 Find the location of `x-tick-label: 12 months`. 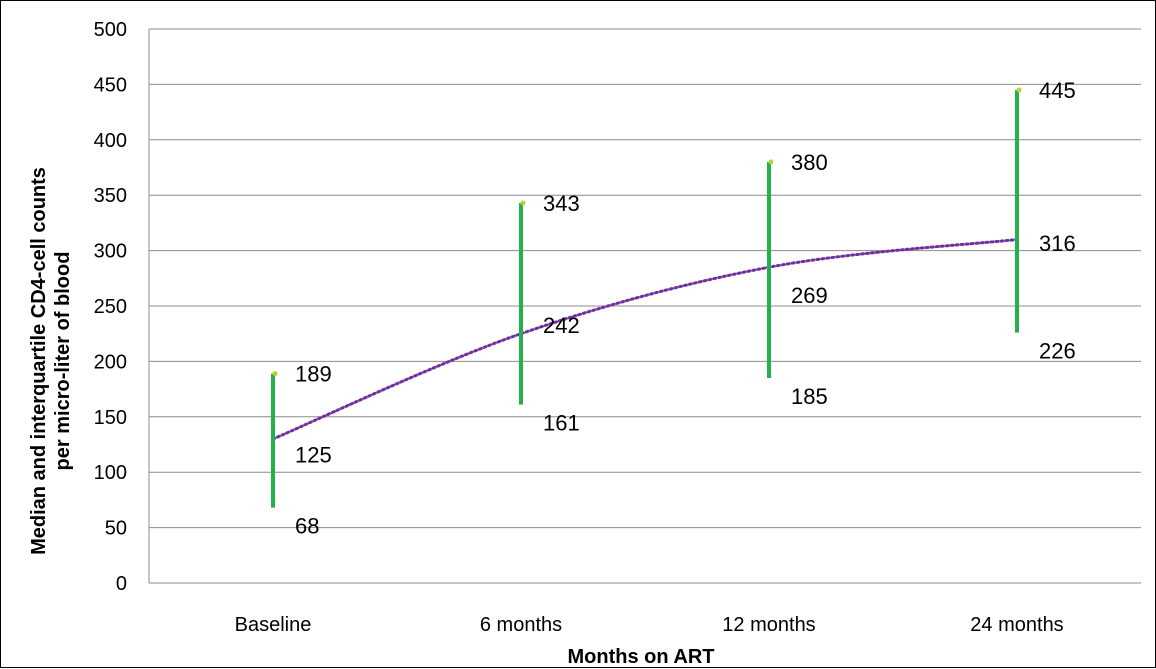

x-tick-label: 12 months is located at coordinates (768, 625).